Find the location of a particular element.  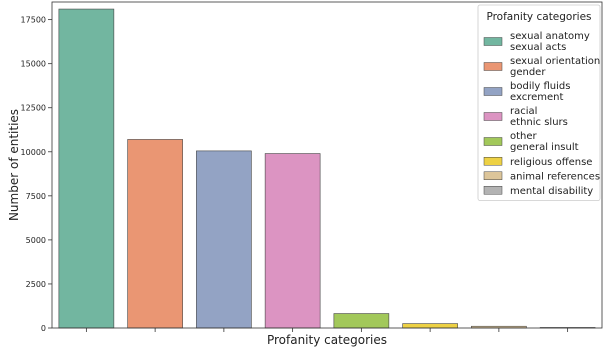

legend-entry: sexual orientation gender is located at coordinates (555, 67).